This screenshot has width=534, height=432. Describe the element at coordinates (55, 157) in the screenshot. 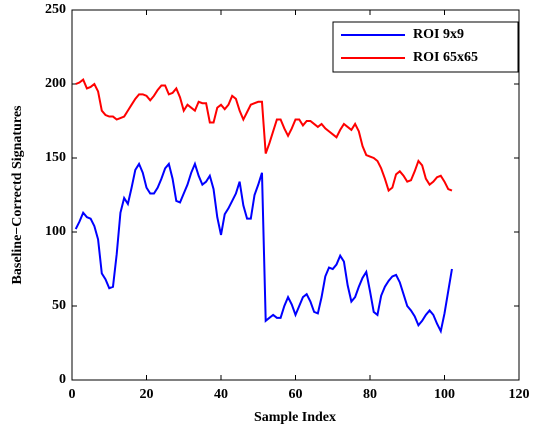

I see `y-tick-label: 150` at that location.